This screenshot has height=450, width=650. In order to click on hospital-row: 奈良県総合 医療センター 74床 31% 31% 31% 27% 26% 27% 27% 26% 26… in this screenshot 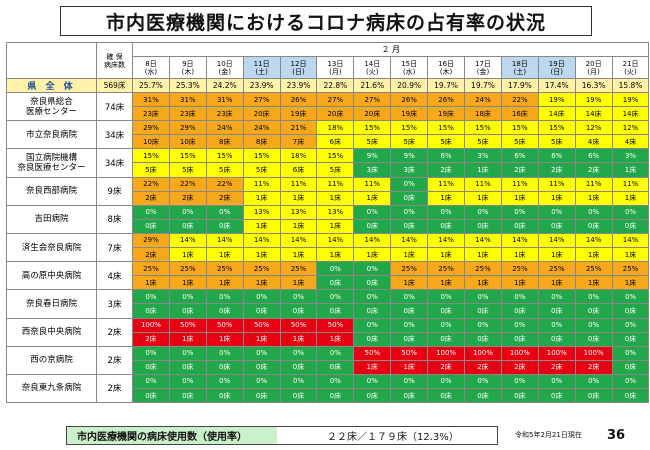, I will do `click(328, 106)`.